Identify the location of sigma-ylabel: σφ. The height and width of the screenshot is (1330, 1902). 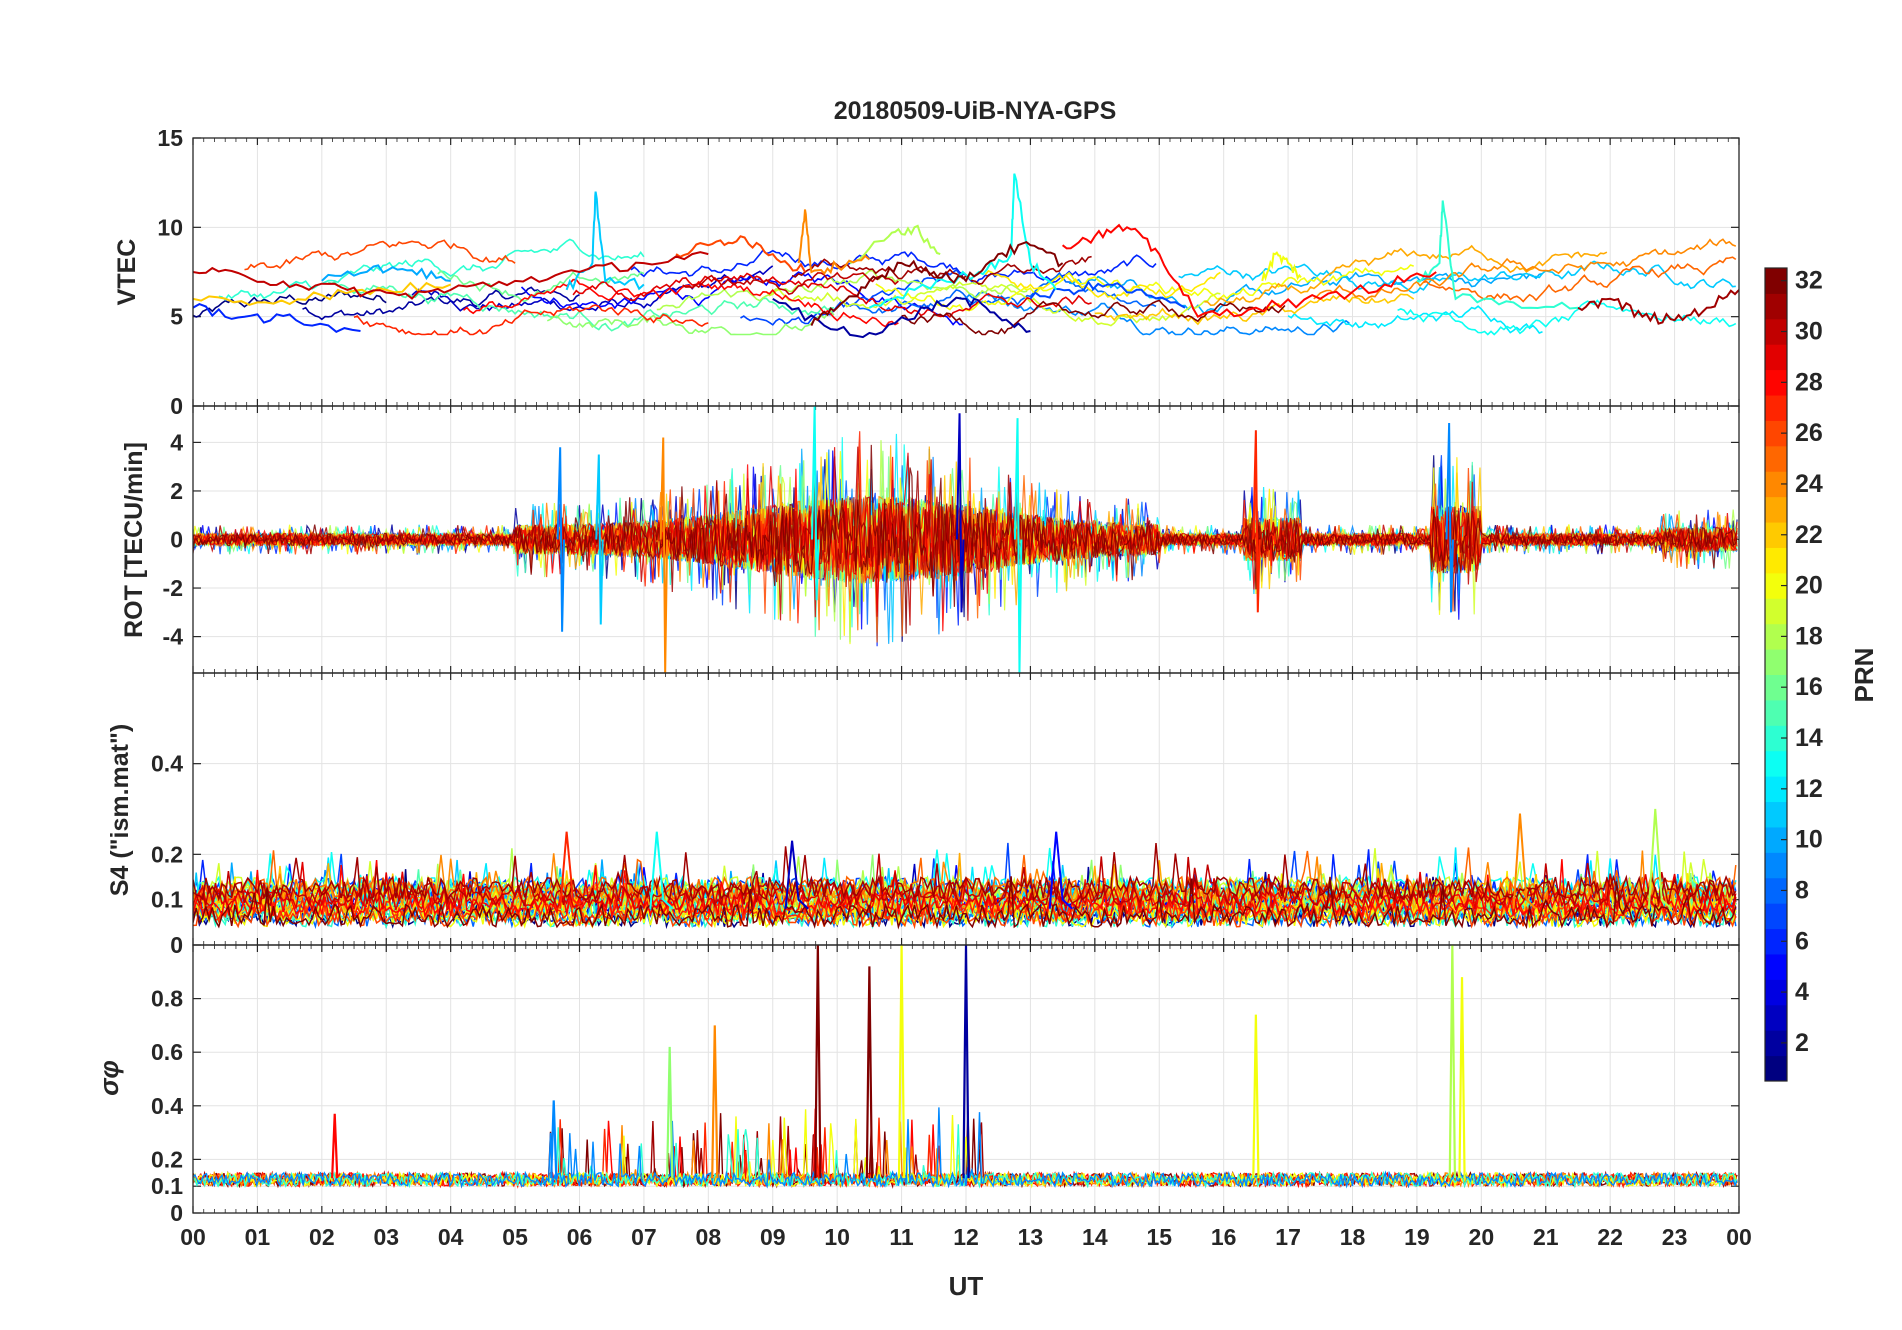
(109, 1078).